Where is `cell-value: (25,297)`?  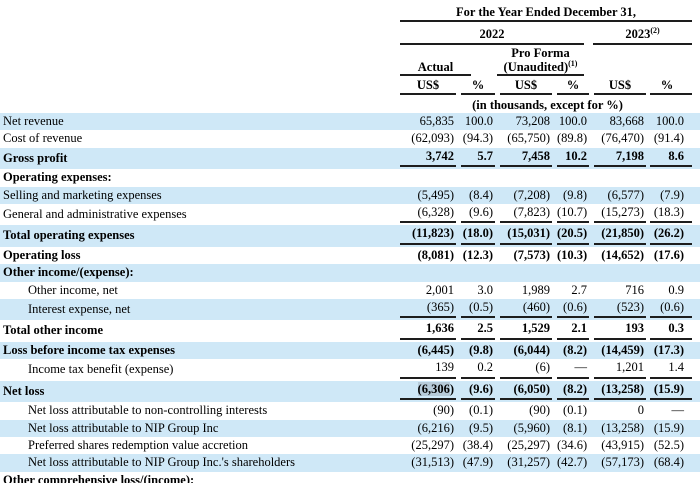
cell-value: (25,297) is located at coordinates (528, 444).